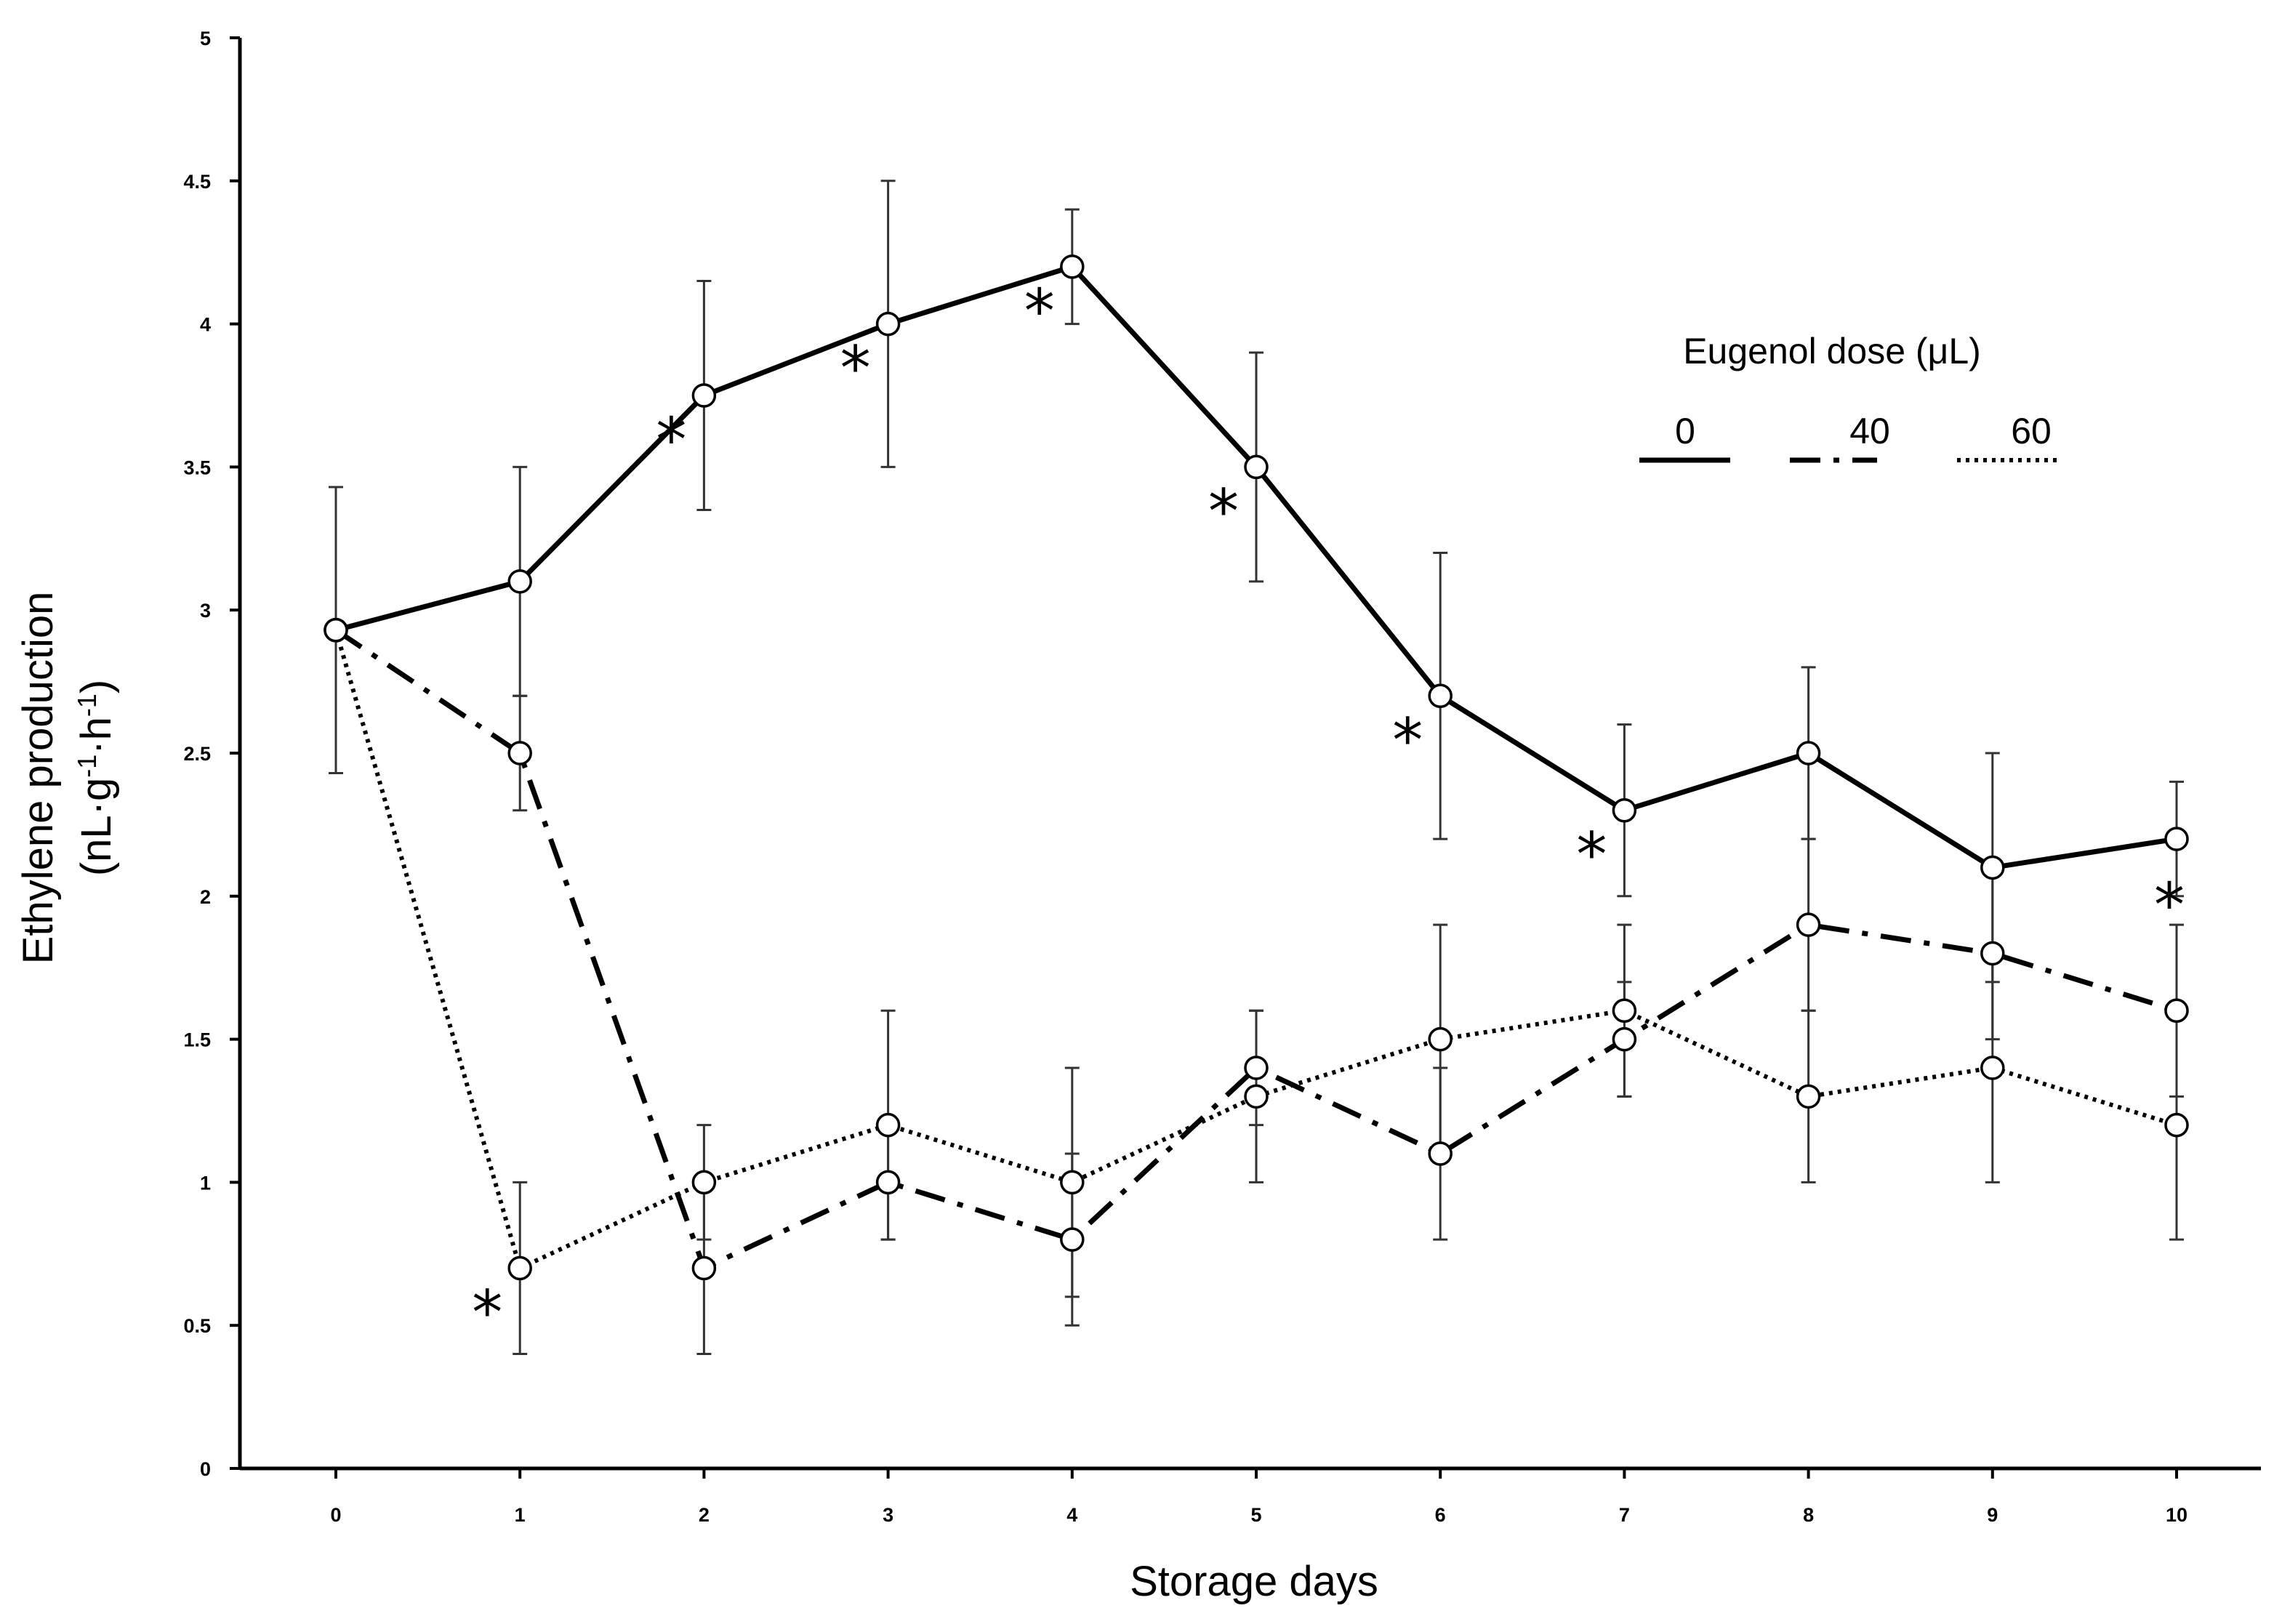  Describe the element at coordinates (197, 182) in the screenshot. I see `y-tick-label: 4.5` at that location.